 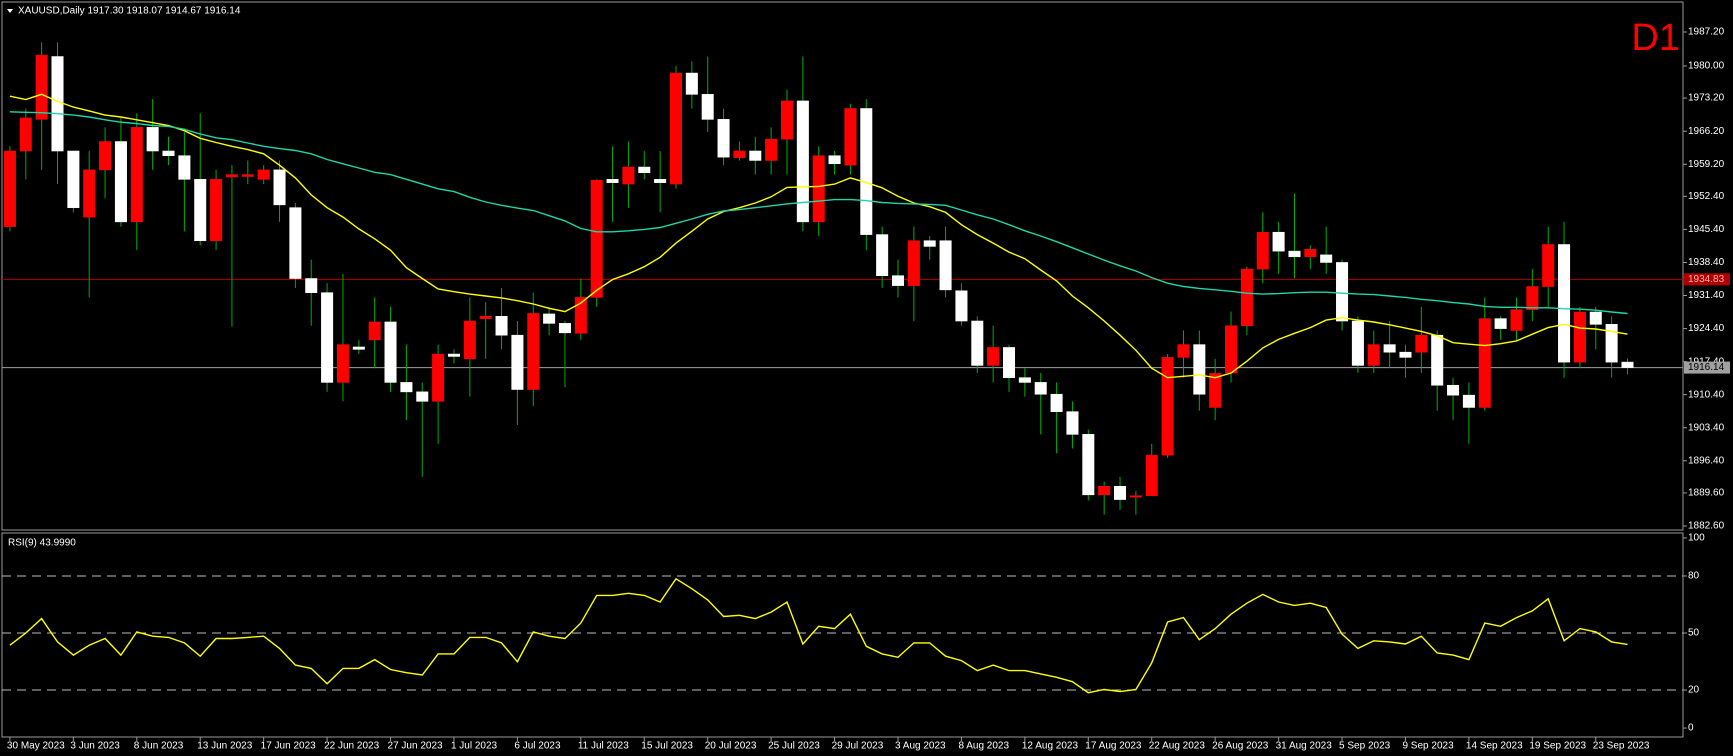 What do you see at coordinates (858, 746) in the screenshot?
I see `x-tick-label: 29 Jul 2023` at bounding box center [858, 746].